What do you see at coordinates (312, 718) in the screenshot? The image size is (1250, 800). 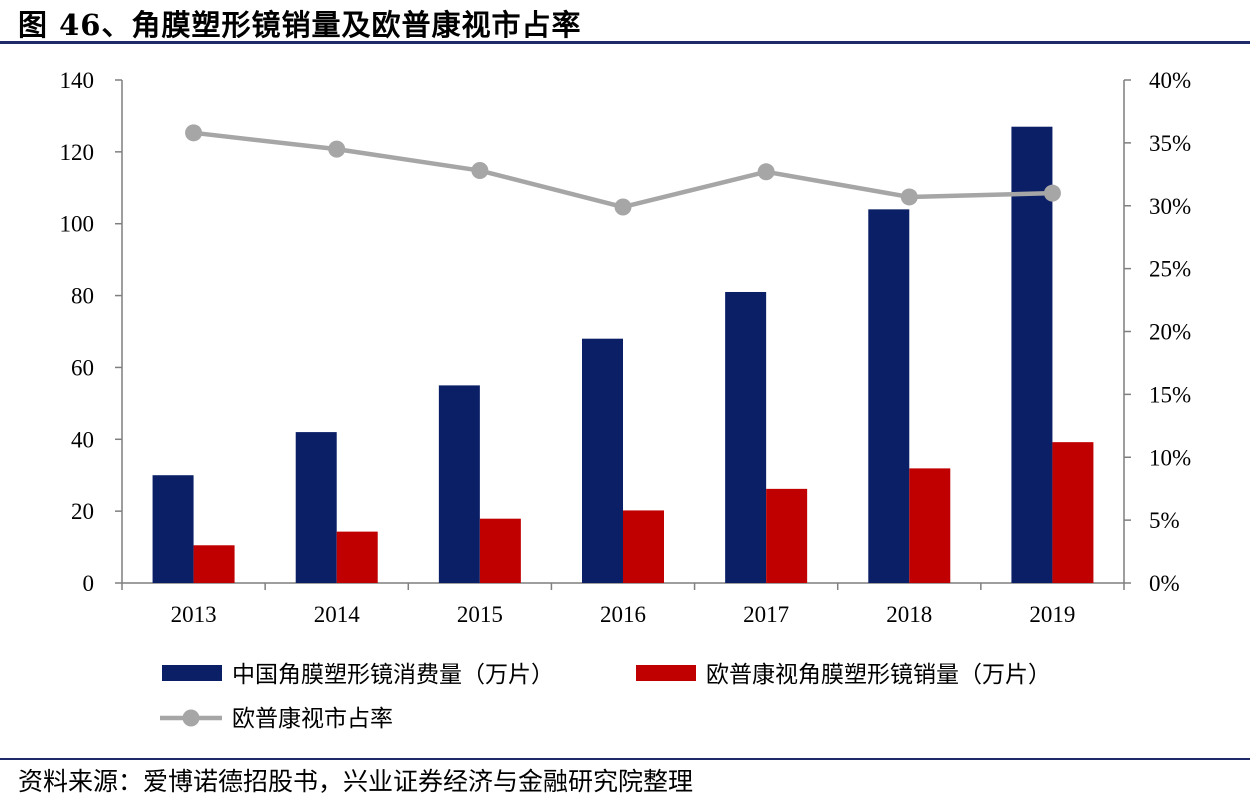 I see `legend-label-share: 欧普康视市占率` at bounding box center [312, 718].